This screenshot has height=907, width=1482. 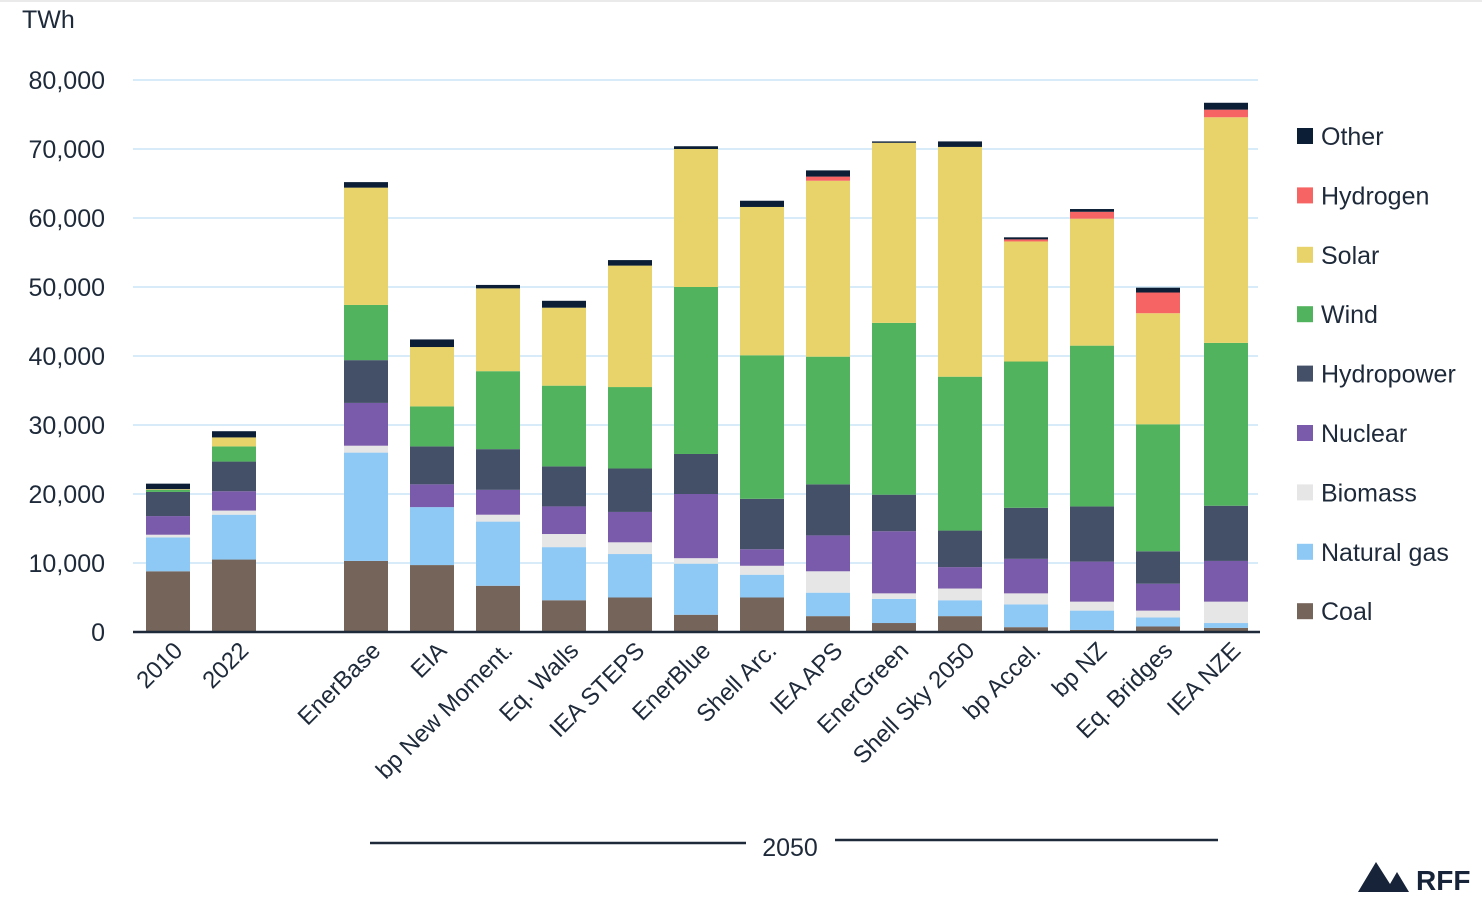 I want to click on x-tick-label: 2022, so click(x=225, y=665).